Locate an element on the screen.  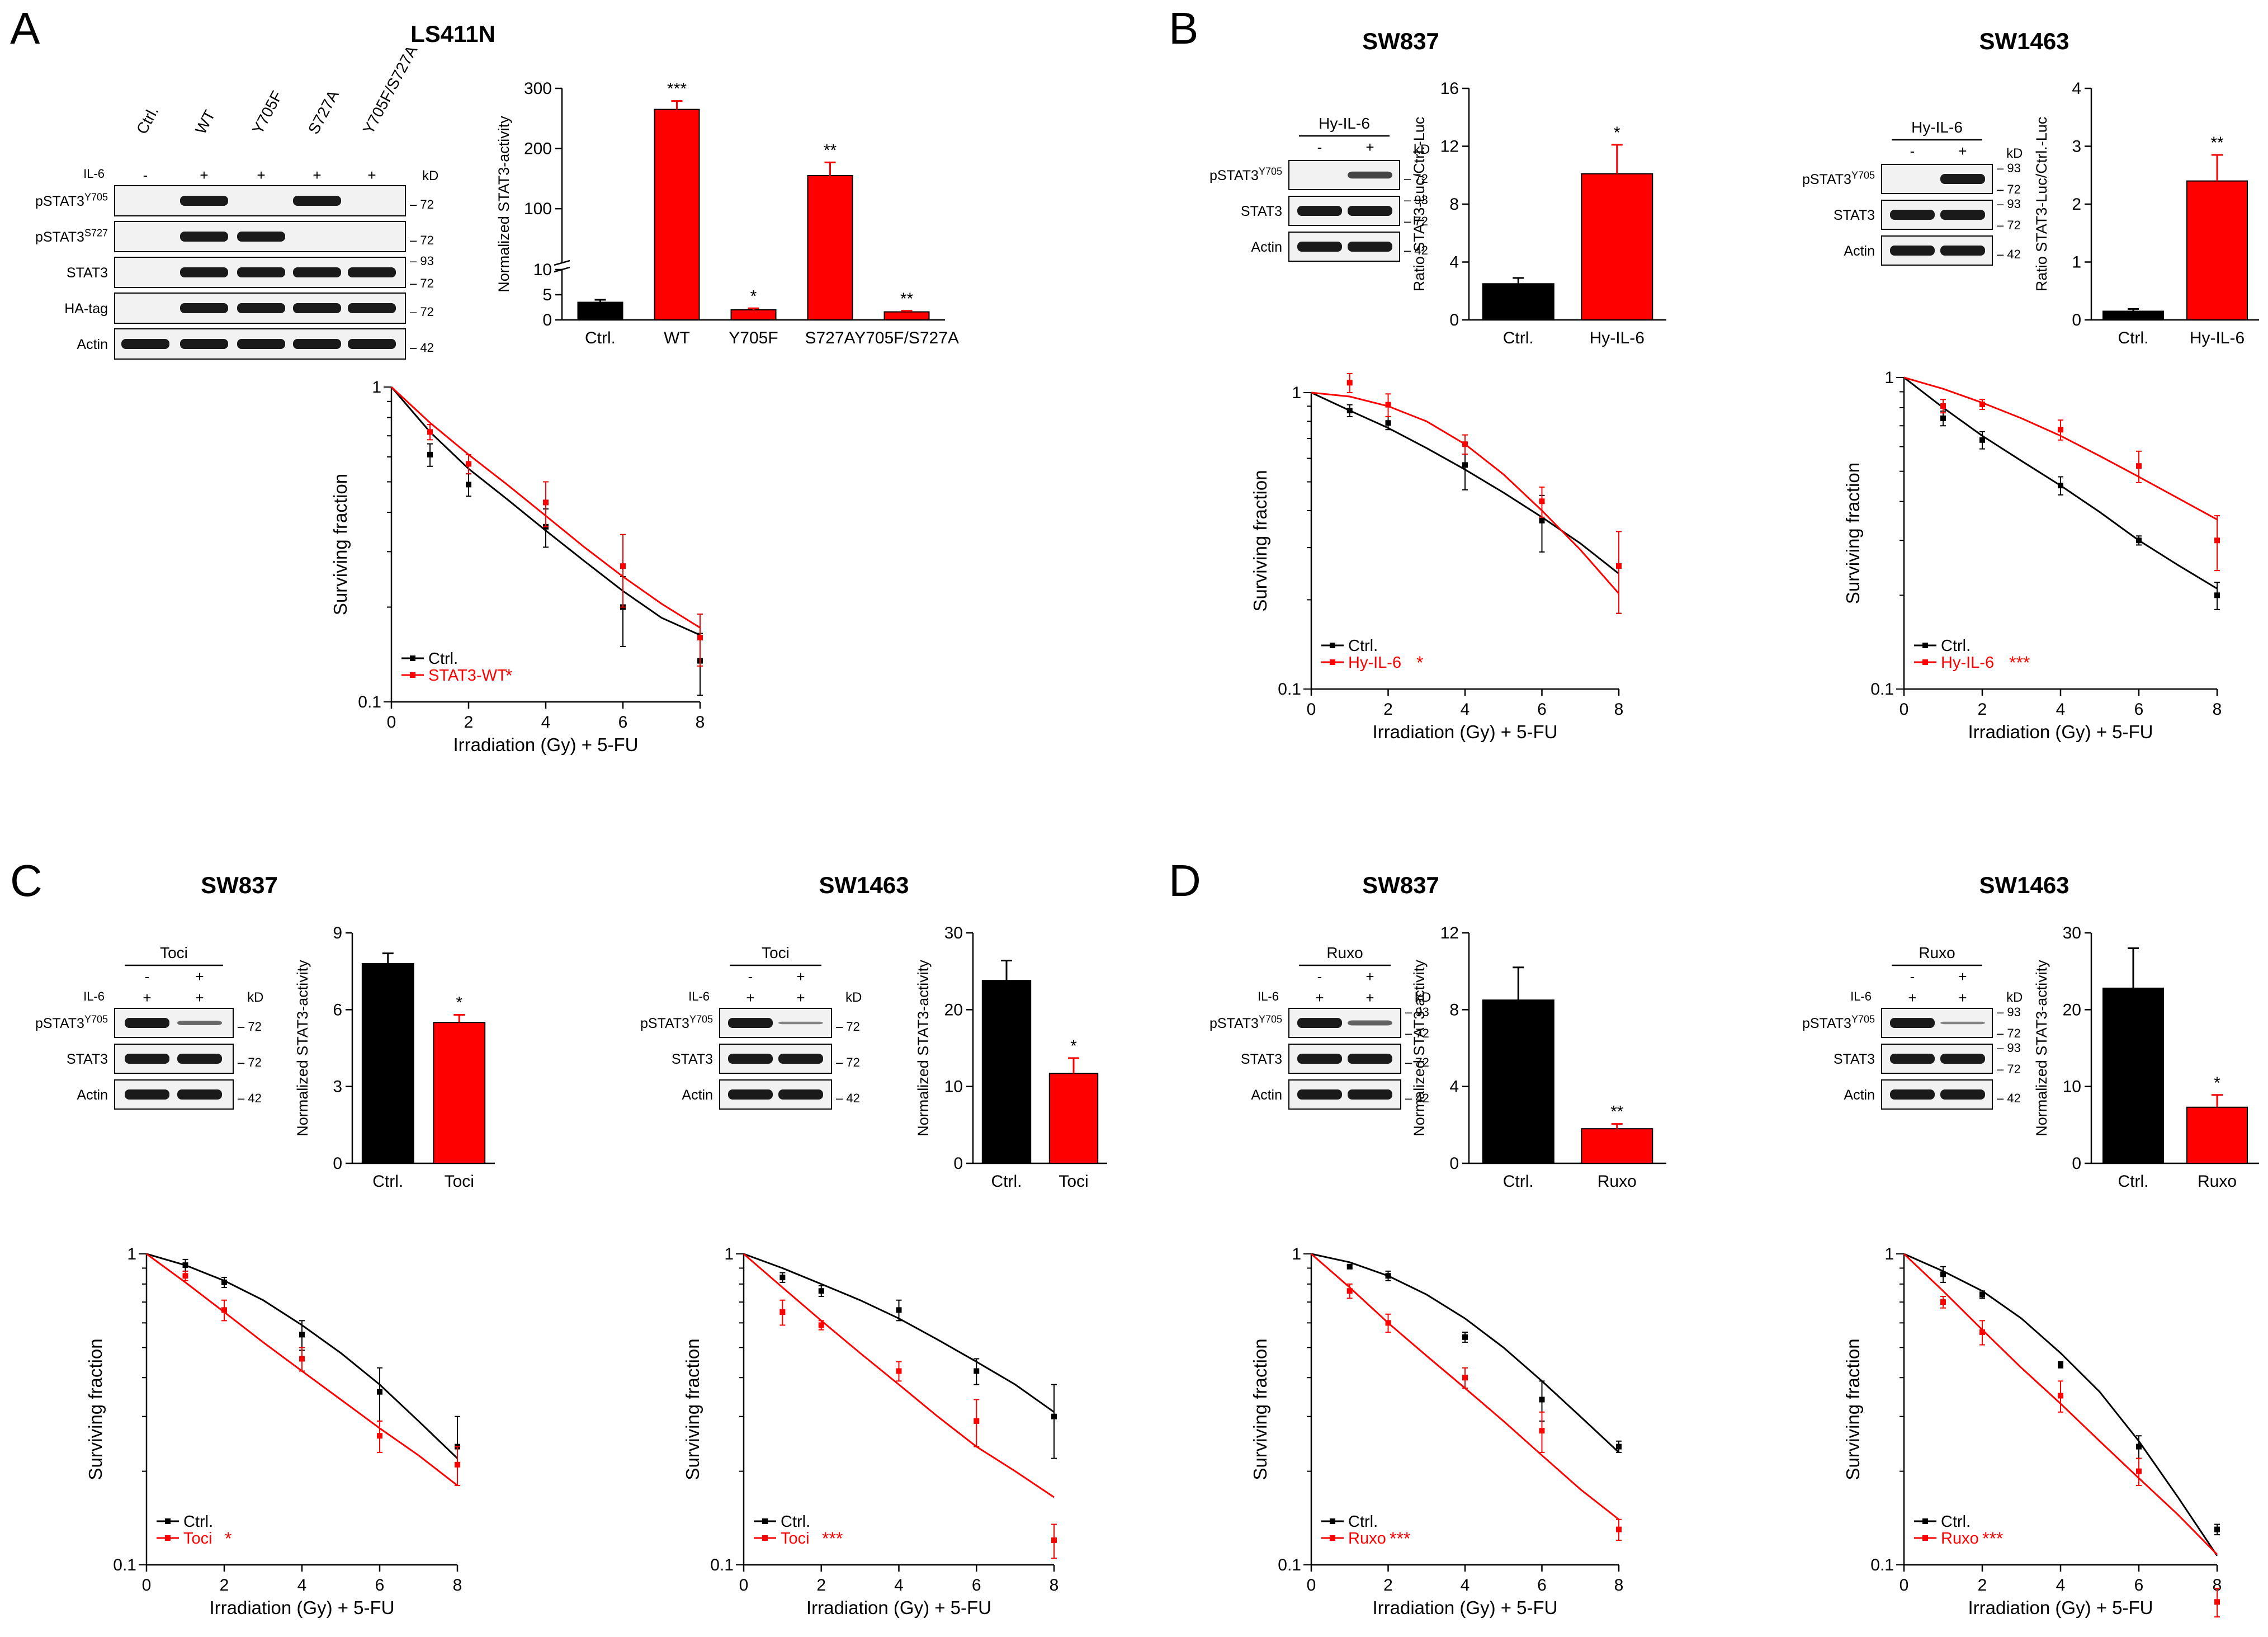
x-tick-label: Hy-IL-6 is located at coordinates (1617, 338).